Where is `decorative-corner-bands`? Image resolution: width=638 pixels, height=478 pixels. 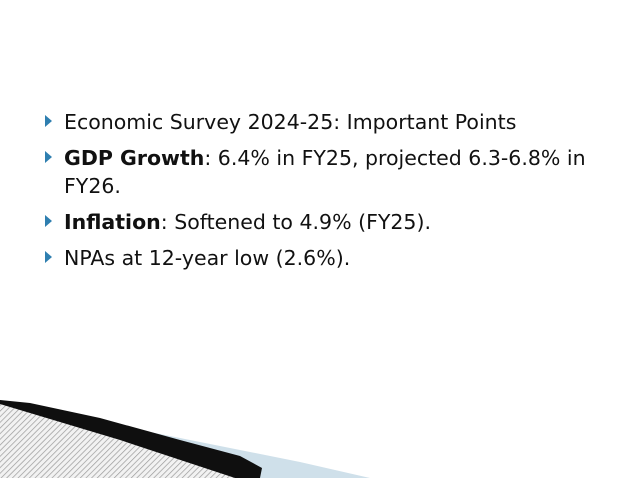 decorative-corner-bands is located at coordinates (185, 439).